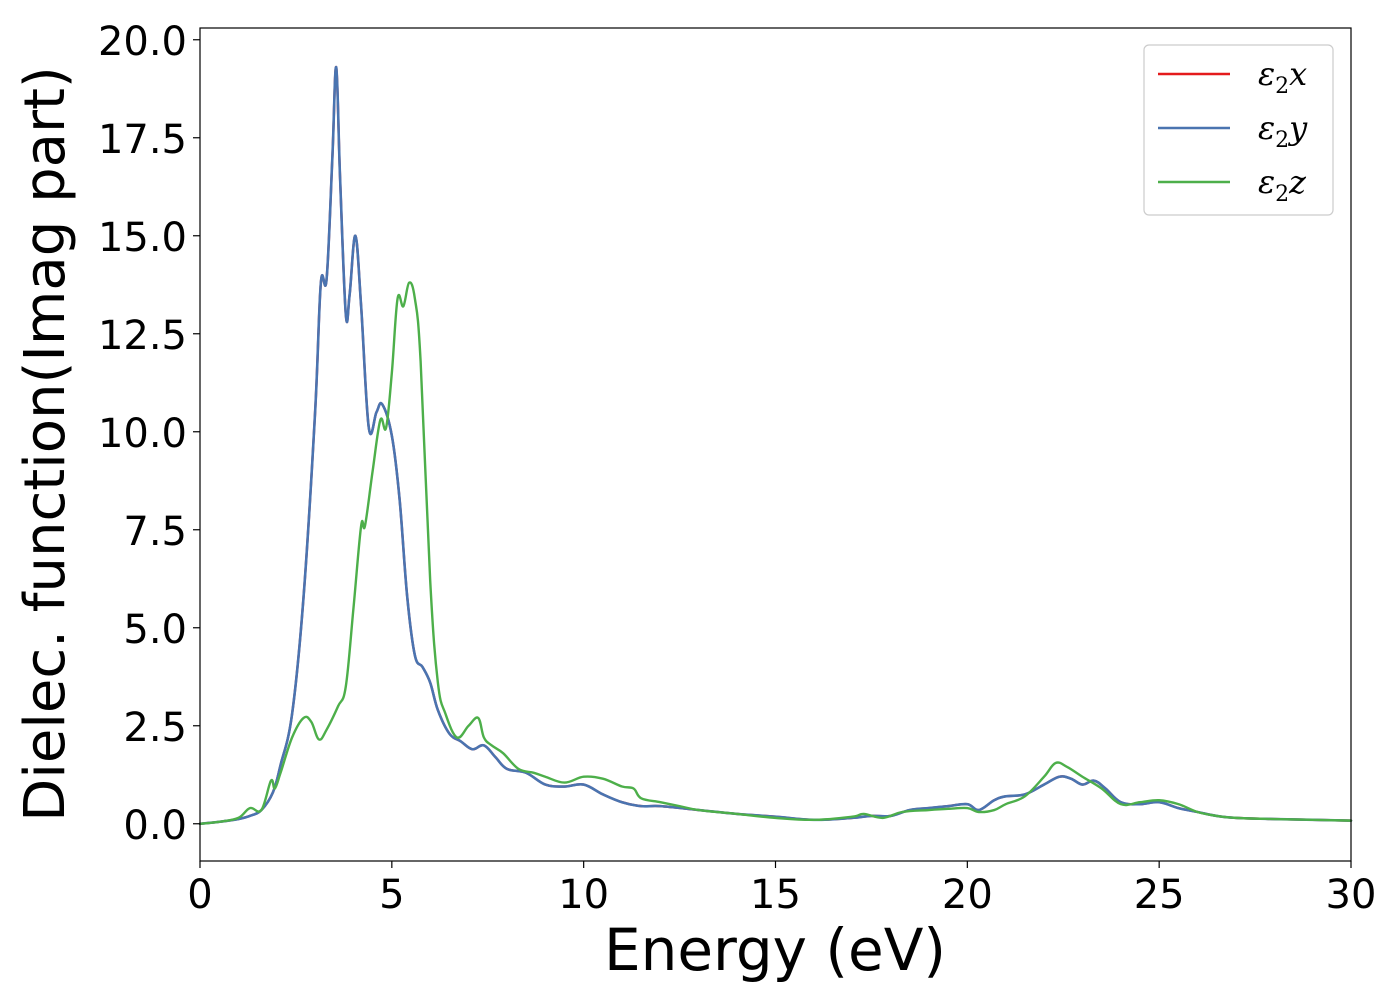 The image size is (1400, 1000). What do you see at coordinates (155, 826) in the screenshot?
I see `y-tick-label: 0.0` at bounding box center [155, 826].